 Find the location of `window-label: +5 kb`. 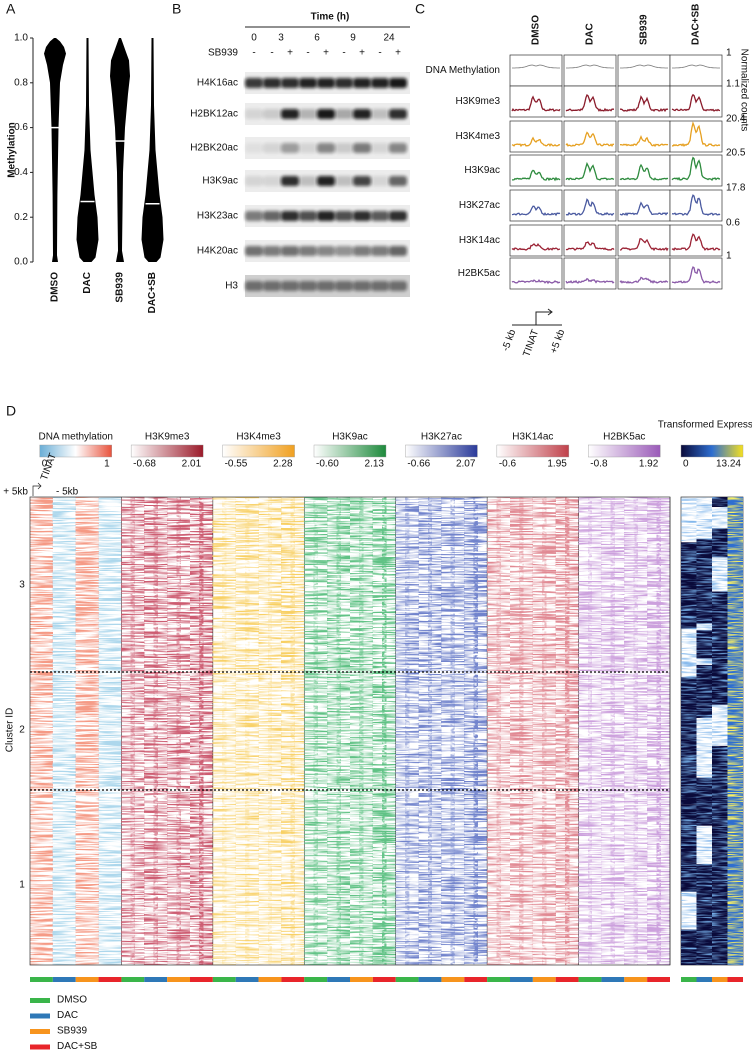

window-label: +5 kb is located at coordinates (557, 341).